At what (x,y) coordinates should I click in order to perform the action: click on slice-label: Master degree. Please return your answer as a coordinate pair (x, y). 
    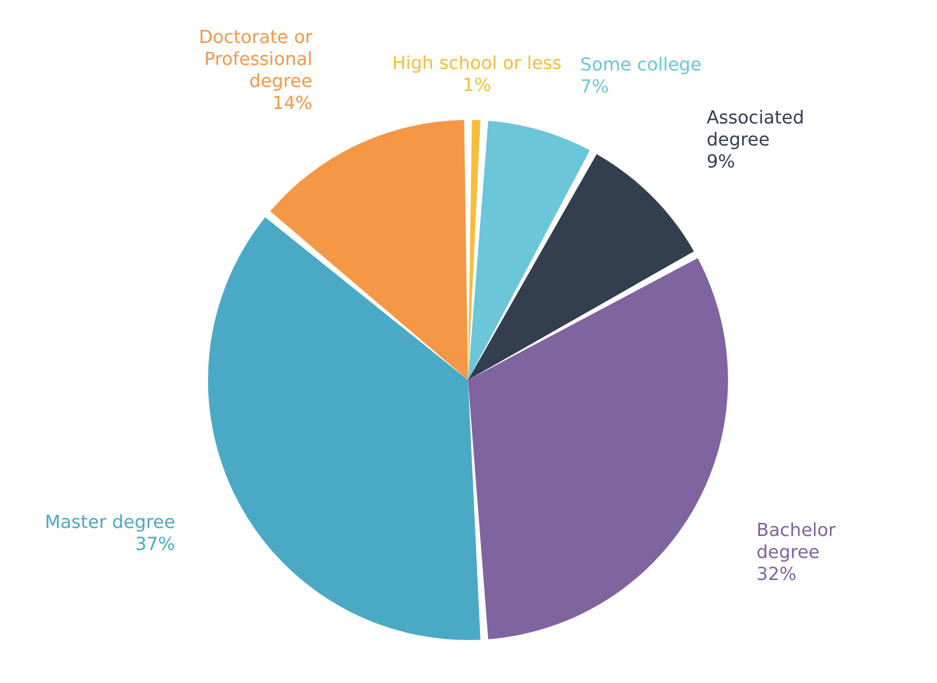
    Looking at the image, I should click on (110, 522).